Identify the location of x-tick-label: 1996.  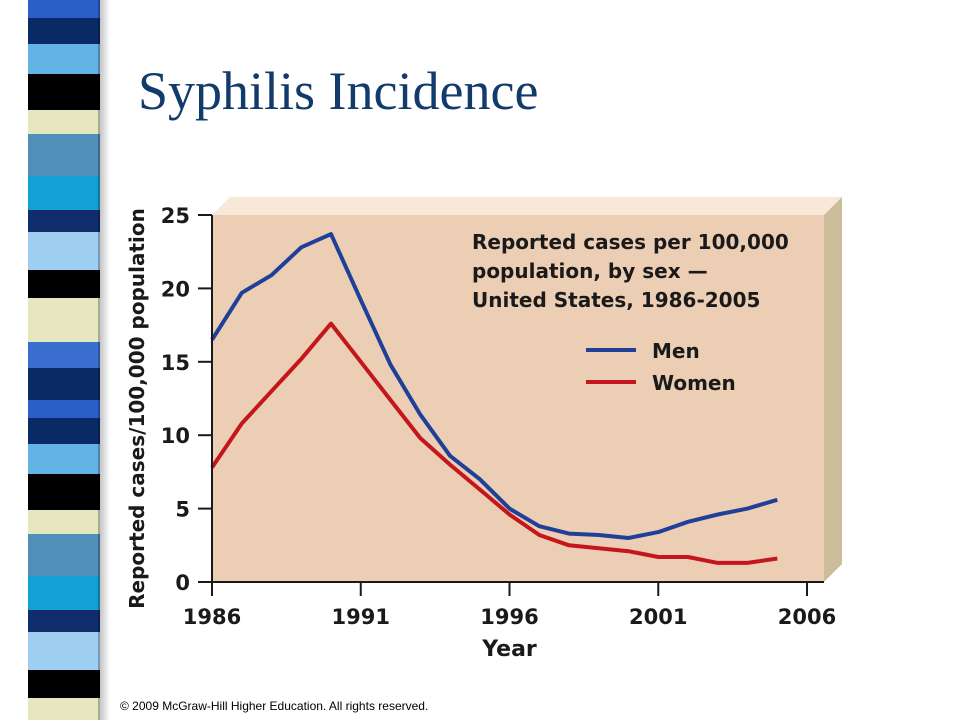
(509, 617).